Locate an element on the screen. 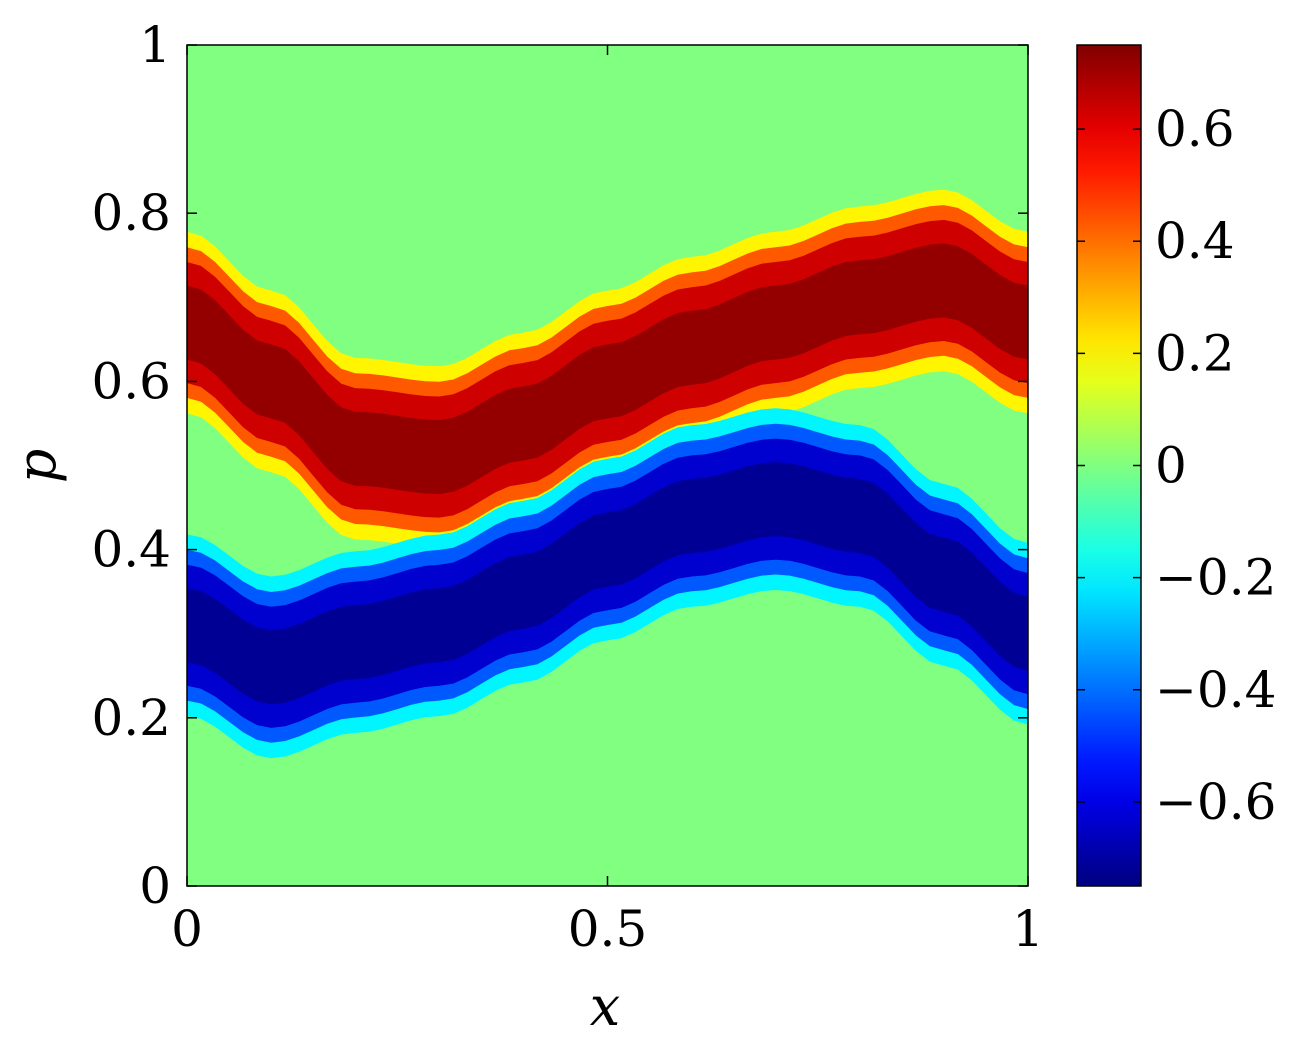 This screenshot has width=1312, height=1040. x-tick-label: 1 is located at coordinates (1028, 929).